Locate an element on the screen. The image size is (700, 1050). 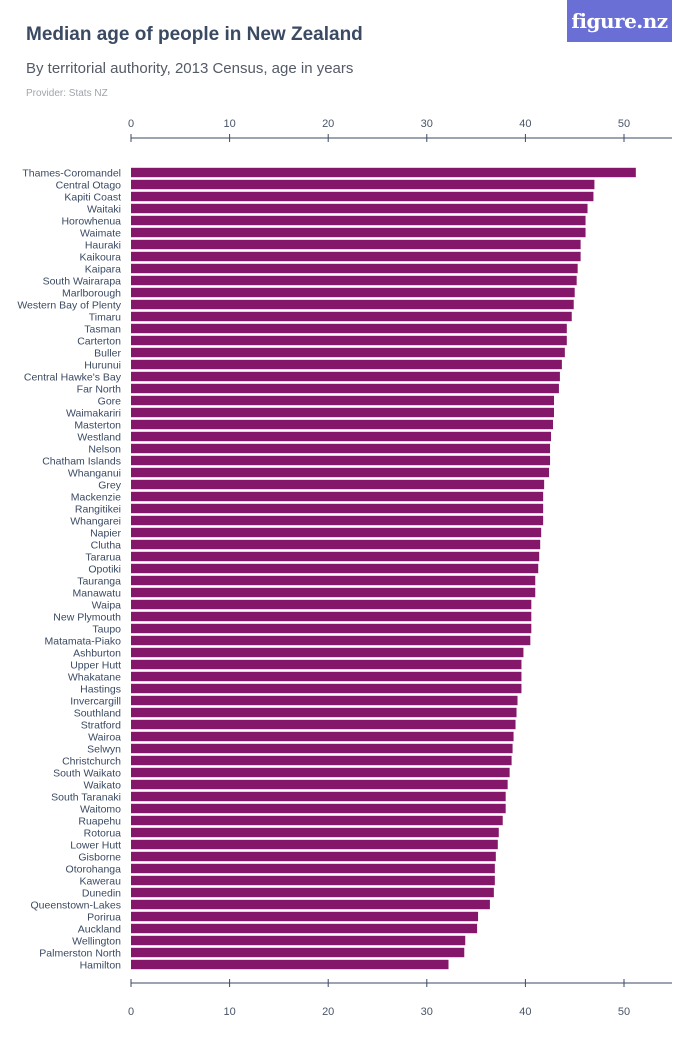
category-label: Masterton is located at coordinates (97, 425).